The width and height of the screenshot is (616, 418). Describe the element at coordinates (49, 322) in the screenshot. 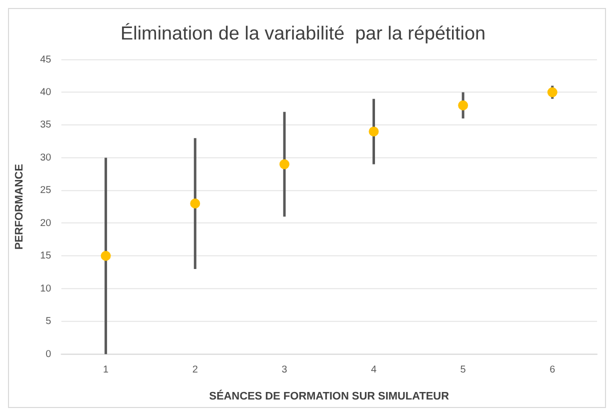

I see `y-tick-label: 5` at that location.